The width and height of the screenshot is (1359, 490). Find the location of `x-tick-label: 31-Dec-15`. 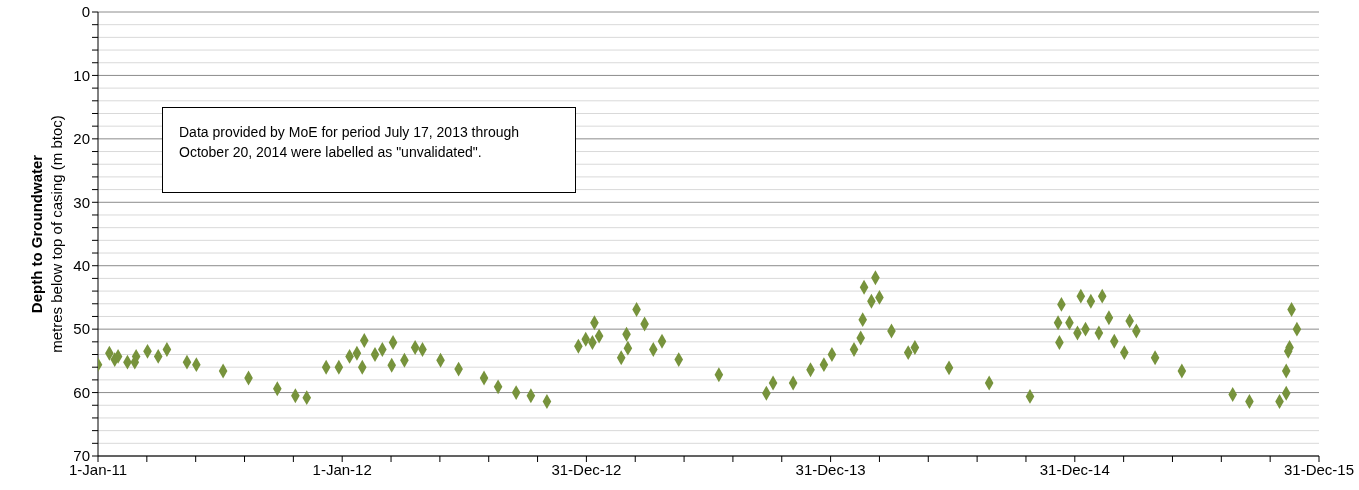

x-tick-label: 31-Dec-15 is located at coordinates (1319, 469).